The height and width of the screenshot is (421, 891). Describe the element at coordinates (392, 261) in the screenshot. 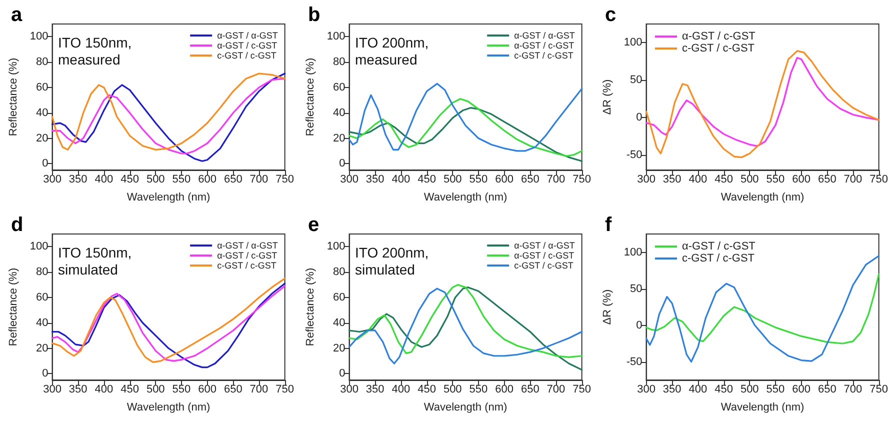

I see `annotation: ITO 200nm, simulated` at that location.